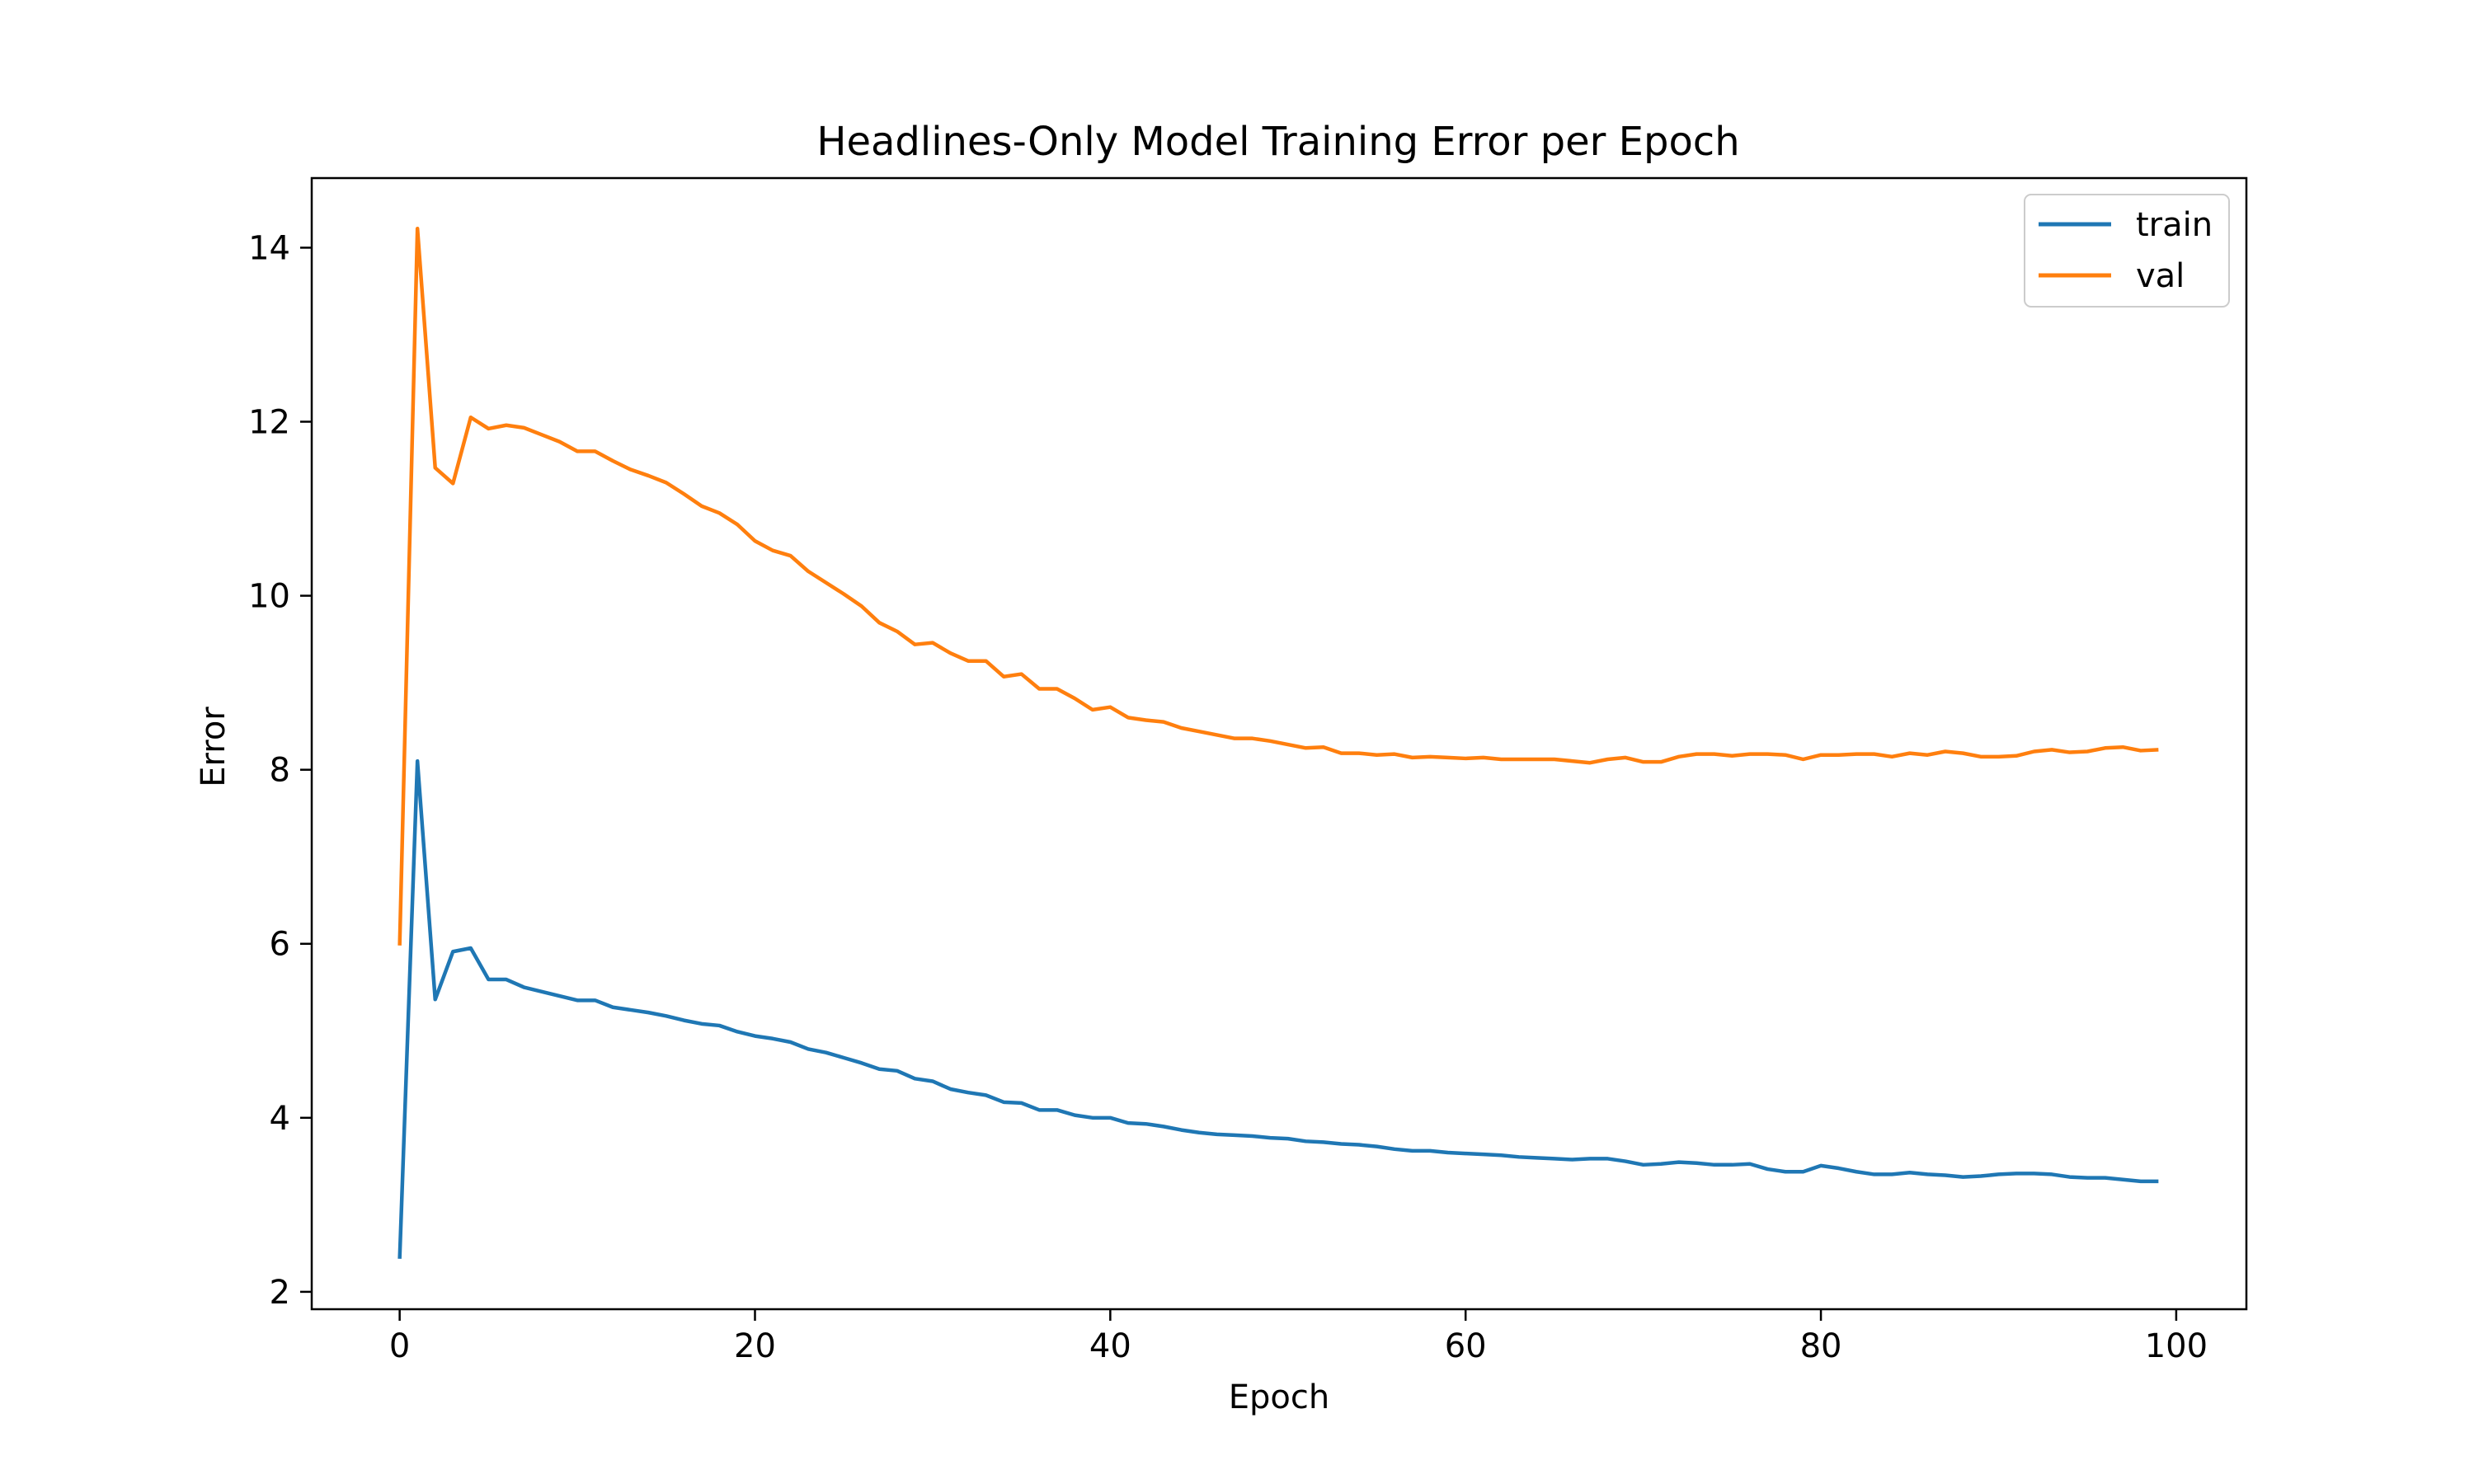 The height and width of the screenshot is (1484, 2474). What do you see at coordinates (2176, 1346) in the screenshot?
I see `x-tick-label: 100` at bounding box center [2176, 1346].